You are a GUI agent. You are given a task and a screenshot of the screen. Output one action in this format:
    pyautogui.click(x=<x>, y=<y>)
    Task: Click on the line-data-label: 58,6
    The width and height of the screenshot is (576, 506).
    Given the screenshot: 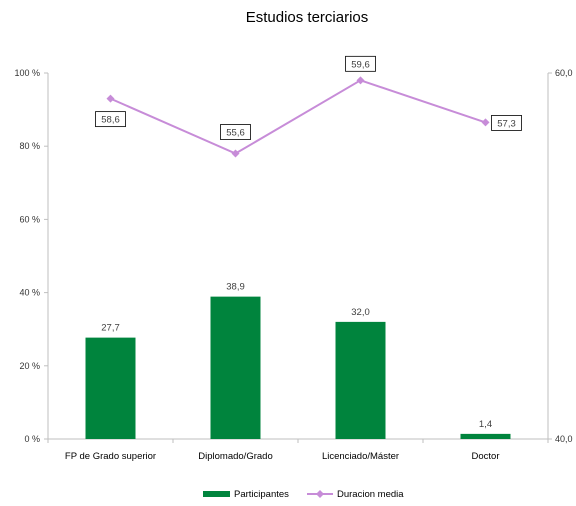 What is the action you would take?
    pyautogui.click(x=110, y=120)
    